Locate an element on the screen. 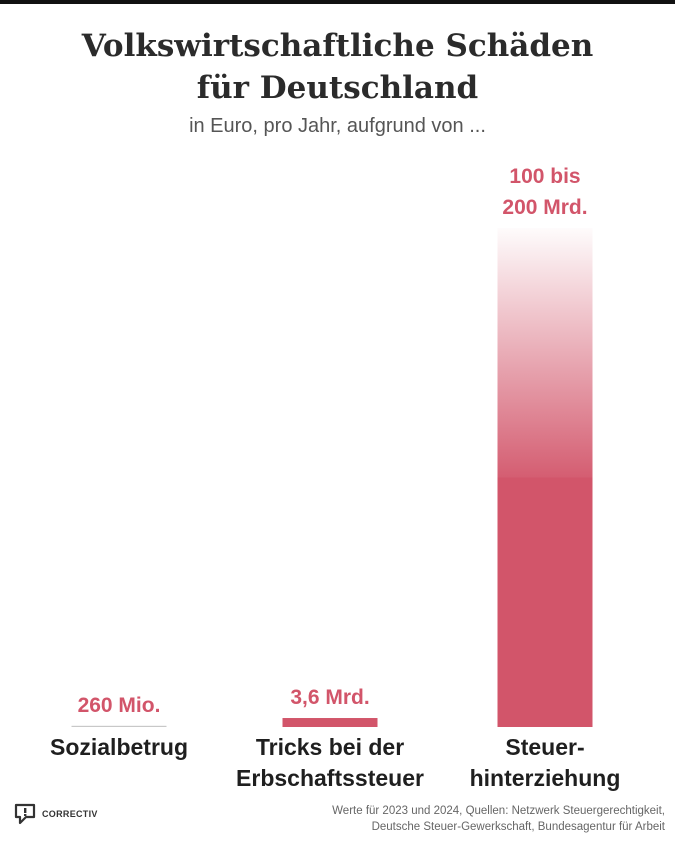 The image size is (675, 841). value-label-0-0: 260 Mio. is located at coordinates (119, 705).